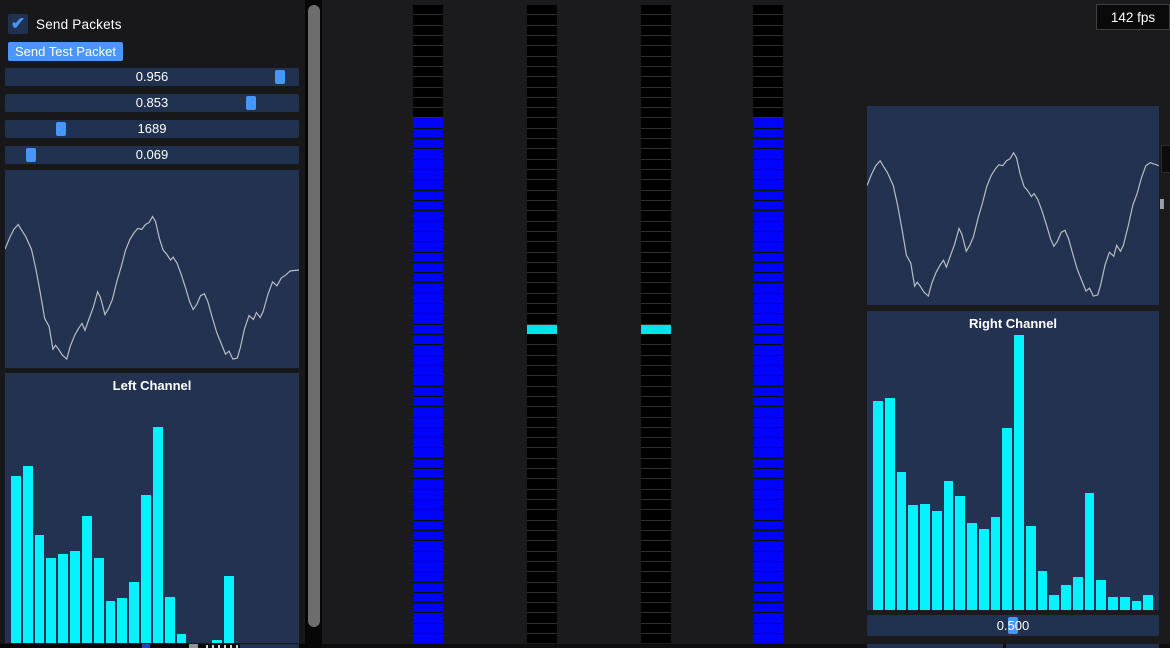 This screenshot has width=1170, height=648. Describe the element at coordinates (152, 288) in the screenshot. I see `waveform-line` at that location.